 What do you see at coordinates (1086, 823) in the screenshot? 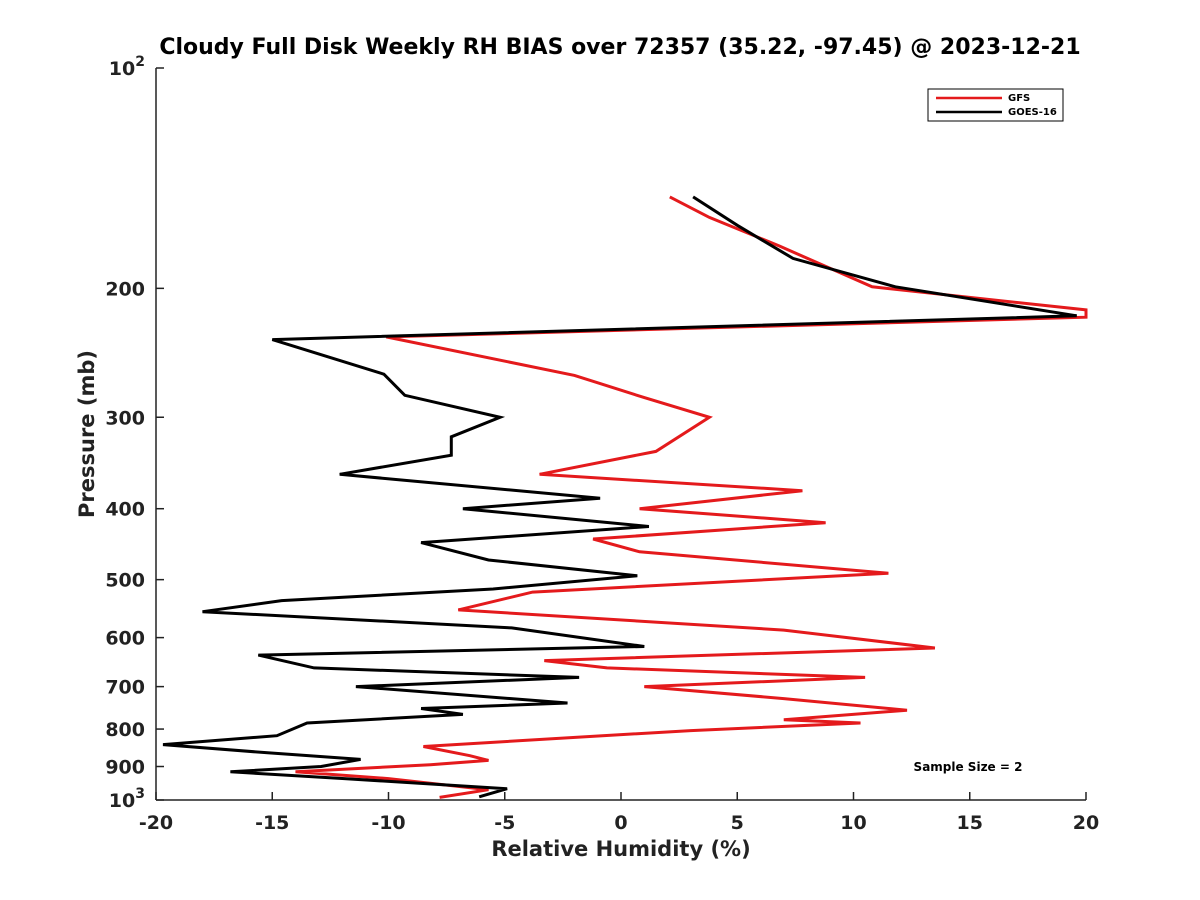
I see `x-tick-label: 20` at bounding box center [1086, 823].